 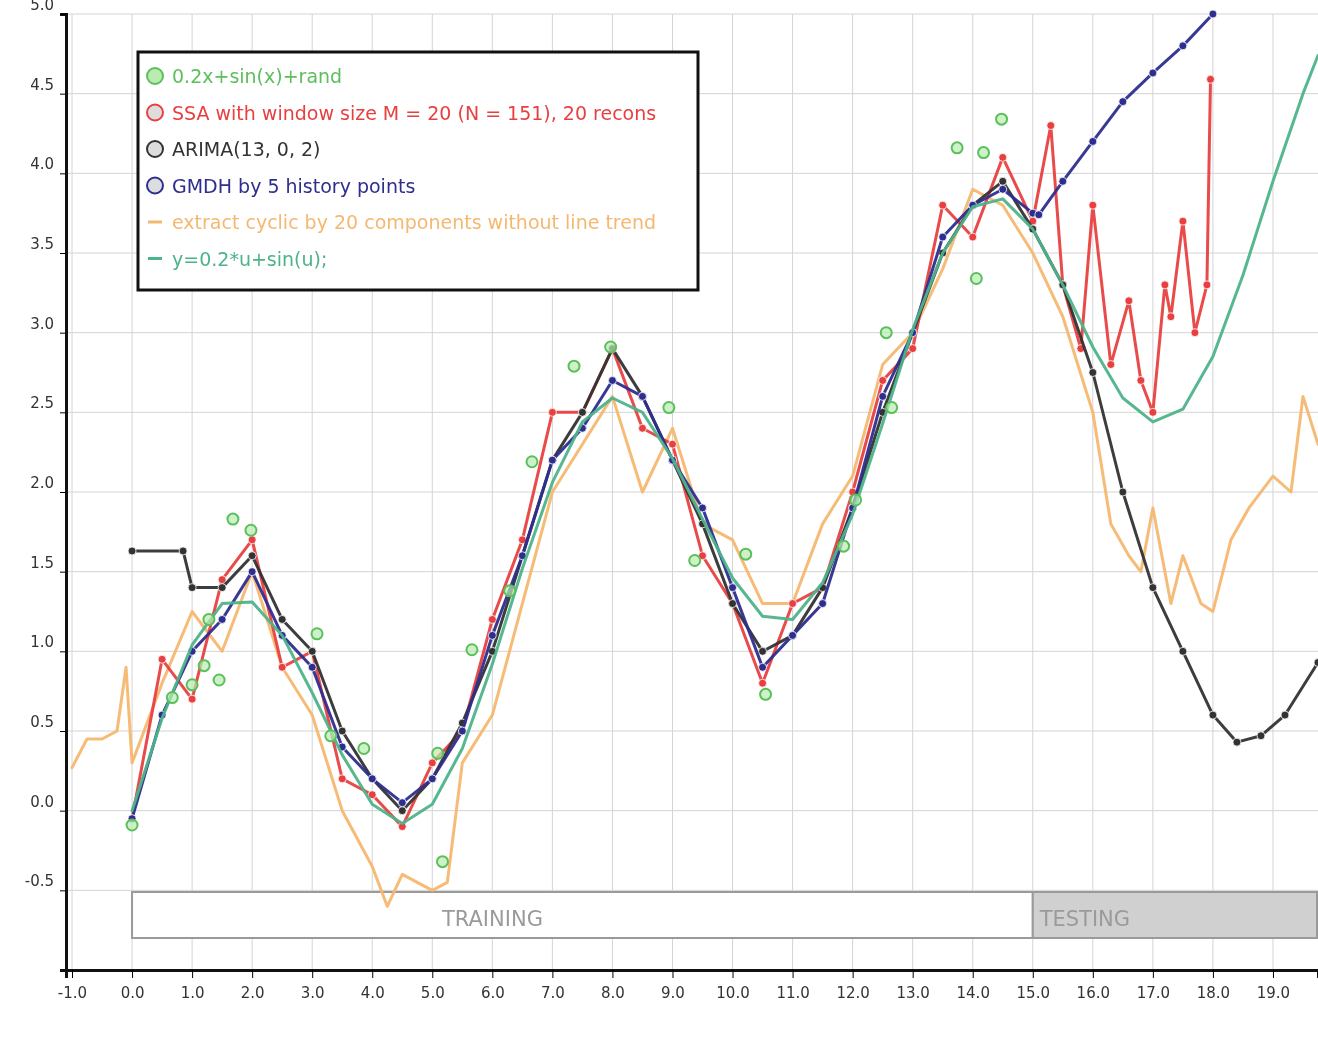 I want to click on x-tick-label: 19.0, so click(x=1273, y=992).